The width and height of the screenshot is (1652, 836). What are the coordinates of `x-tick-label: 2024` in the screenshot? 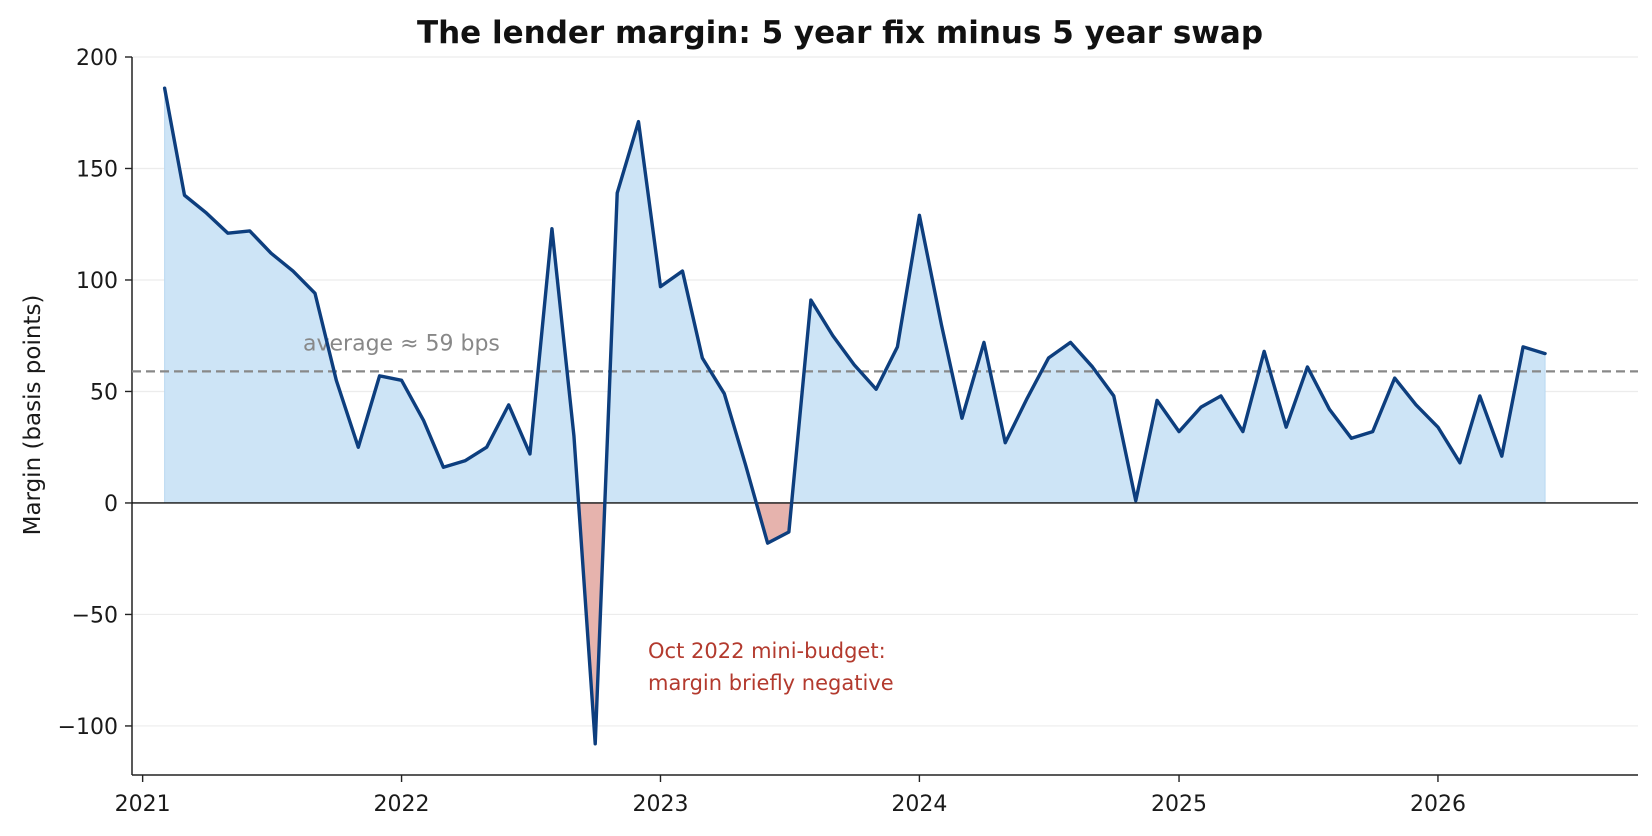 It's located at (919, 804).